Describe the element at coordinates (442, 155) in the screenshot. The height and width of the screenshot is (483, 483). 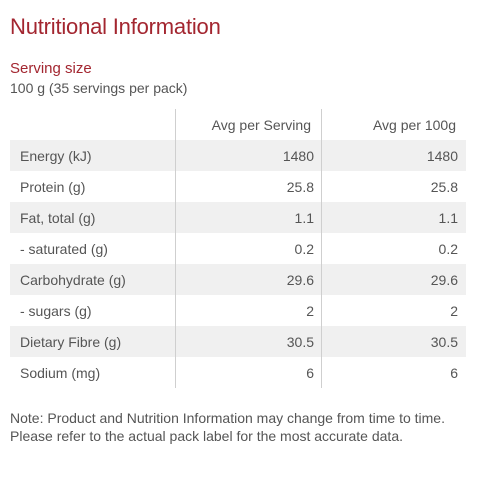
I see `row-per-100g: 1480` at that location.